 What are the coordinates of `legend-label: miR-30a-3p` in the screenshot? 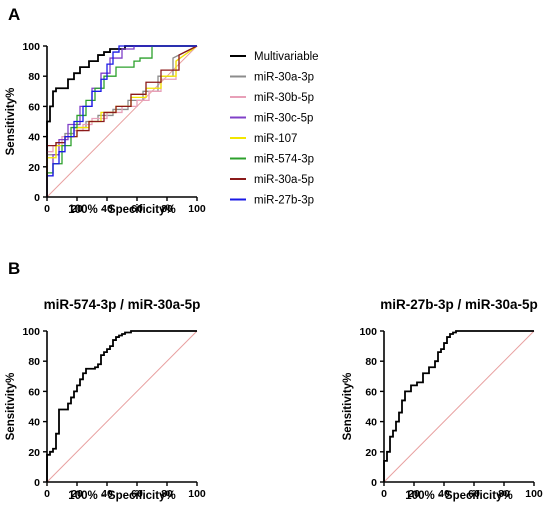 It's located at (284, 78).